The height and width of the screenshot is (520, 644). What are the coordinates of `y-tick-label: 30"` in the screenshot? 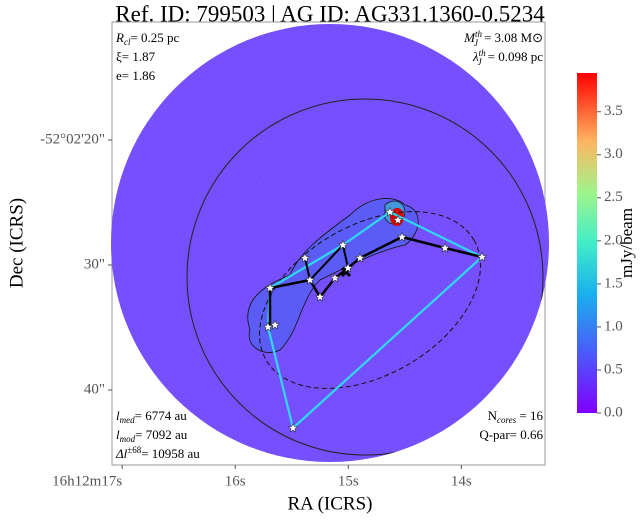 It's located at (94, 264).